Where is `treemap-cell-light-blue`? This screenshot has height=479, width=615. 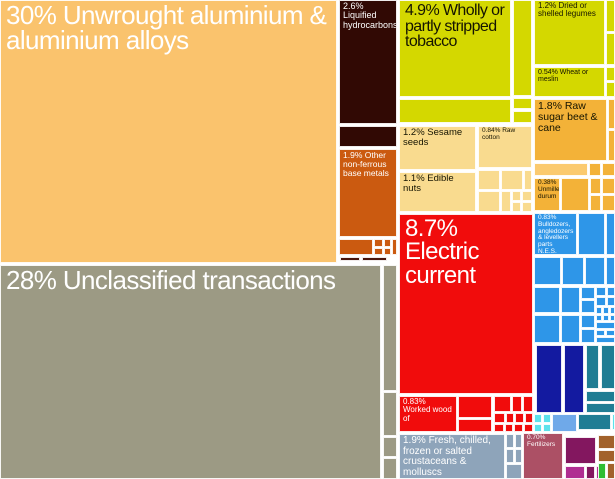 treemap-cell-light-blue is located at coordinates (564, 423).